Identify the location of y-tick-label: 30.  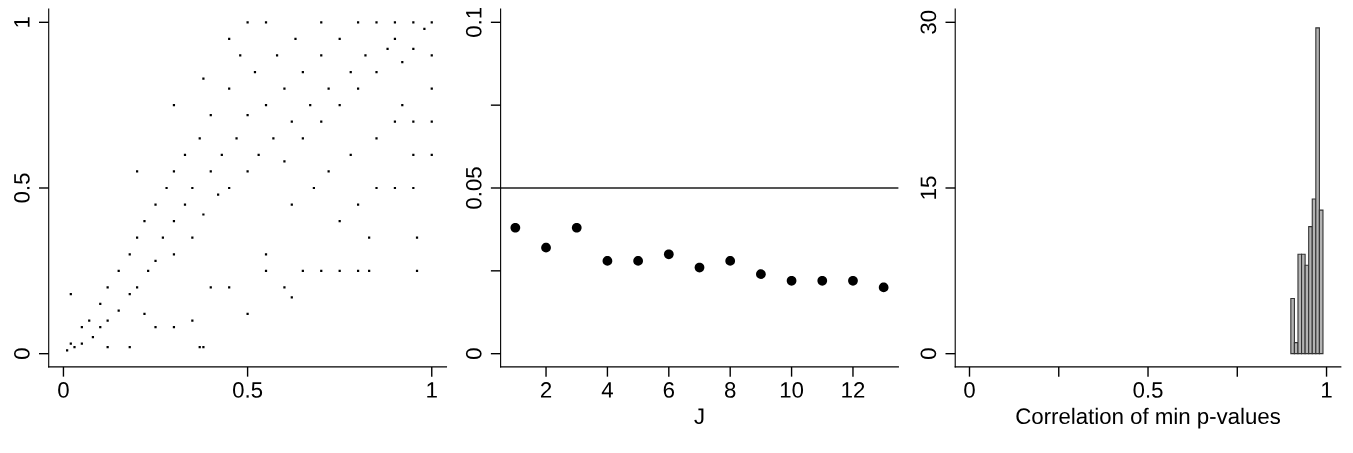
(928, 22).